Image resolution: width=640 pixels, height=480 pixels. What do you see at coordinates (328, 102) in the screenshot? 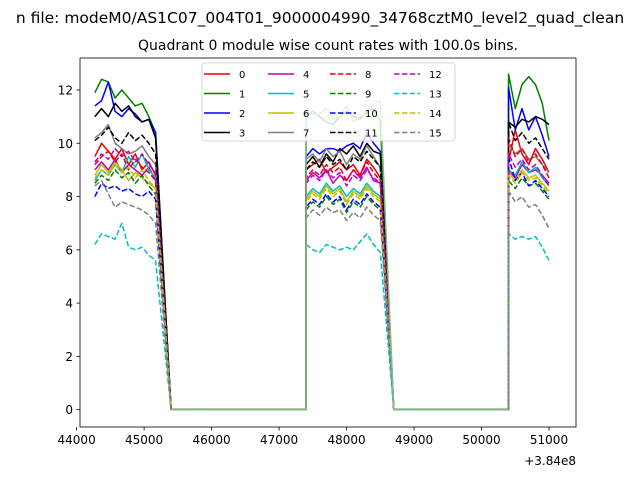
I see `legend-box` at bounding box center [328, 102].